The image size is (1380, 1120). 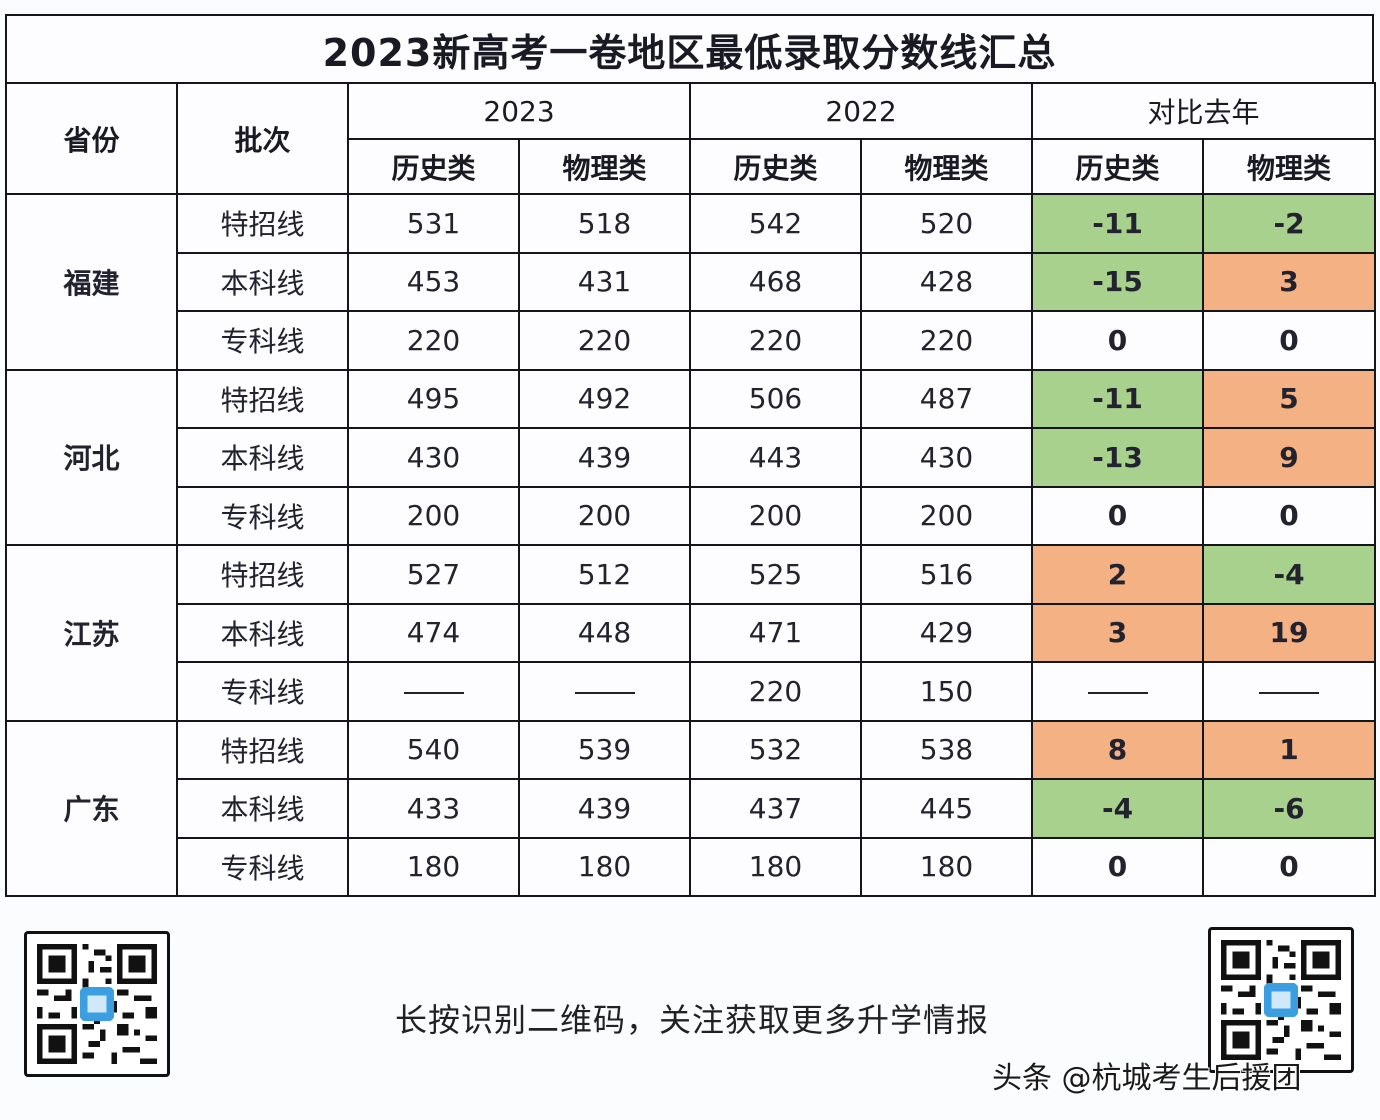 I want to click on history-2023-cell: 200, so click(x=433, y=515).